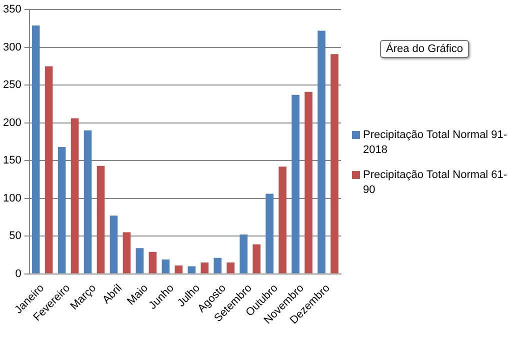 Image resolution: width=513 pixels, height=338 pixels. Describe the element at coordinates (12, 122) in the screenshot. I see `y-tick-label: 200` at that location.